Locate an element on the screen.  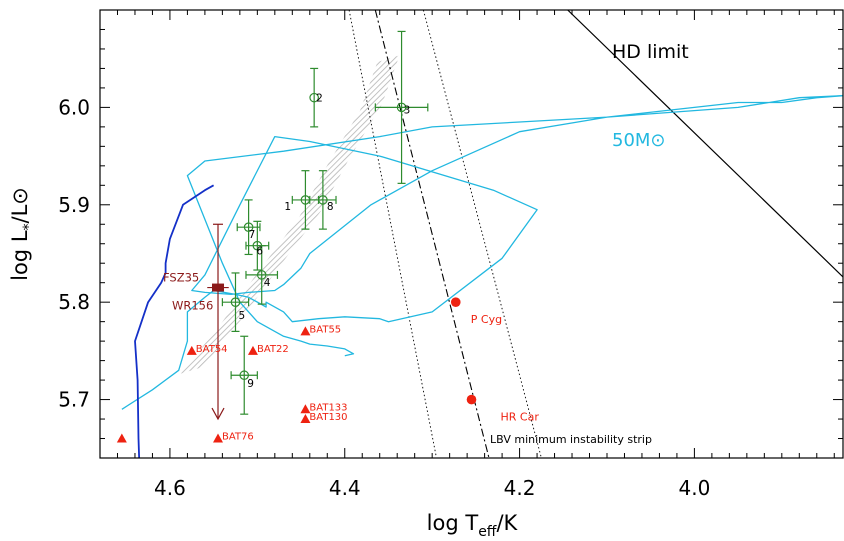
star-label-7: 7 is located at coordinates (252, 235).